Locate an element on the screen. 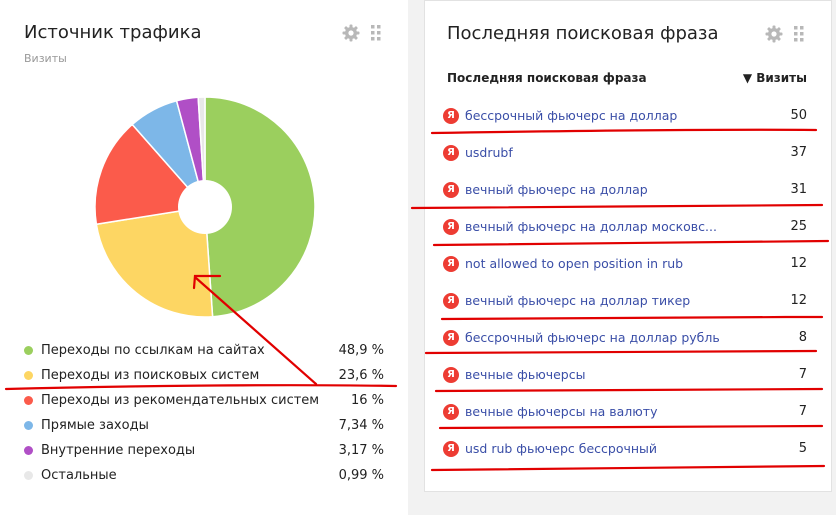 This screenshot has width=836, height=515. legend-item: Остальные 0,99 % is located at coordinates (206, 475).